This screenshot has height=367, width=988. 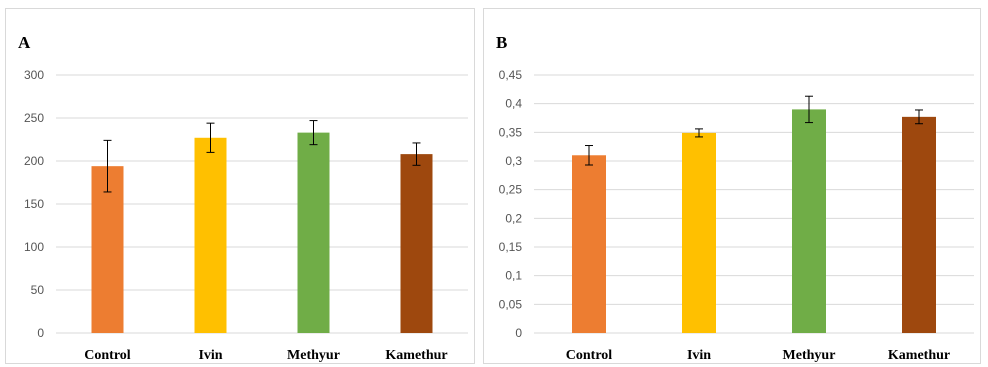 What do you see at coordinates (34, 75) in the screenshot?
I see `y-tick-label: 300` at bounding box center [34, 75].